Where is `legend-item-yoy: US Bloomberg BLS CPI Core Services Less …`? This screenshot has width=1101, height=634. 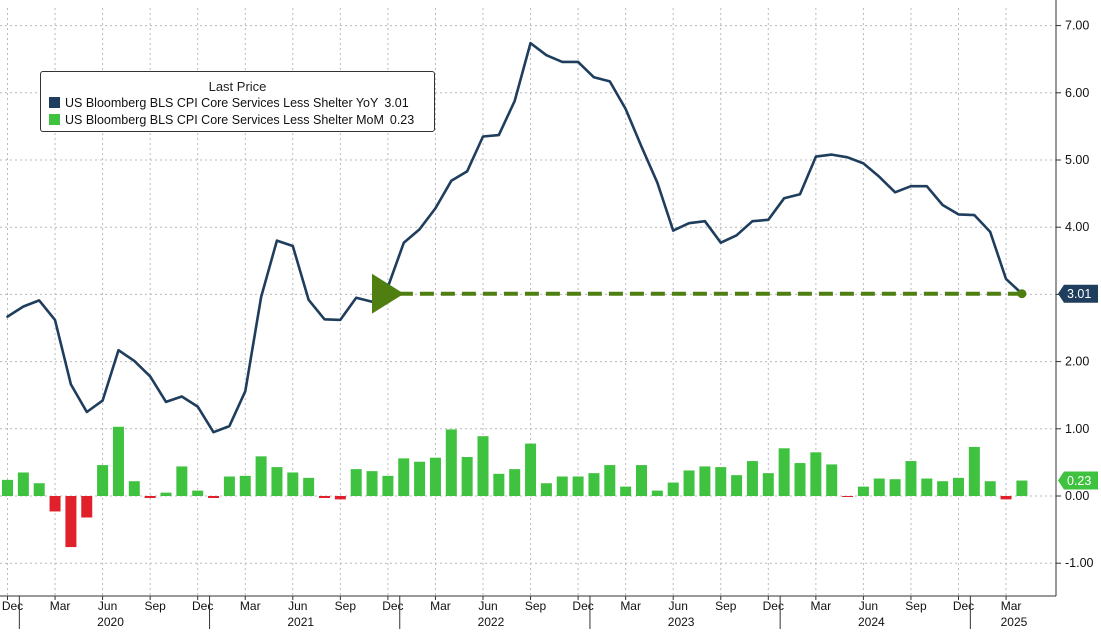
legend-item-yoy: US Bloomberg BLS CPI Core Services Less … is located at coordinates (229, 102).